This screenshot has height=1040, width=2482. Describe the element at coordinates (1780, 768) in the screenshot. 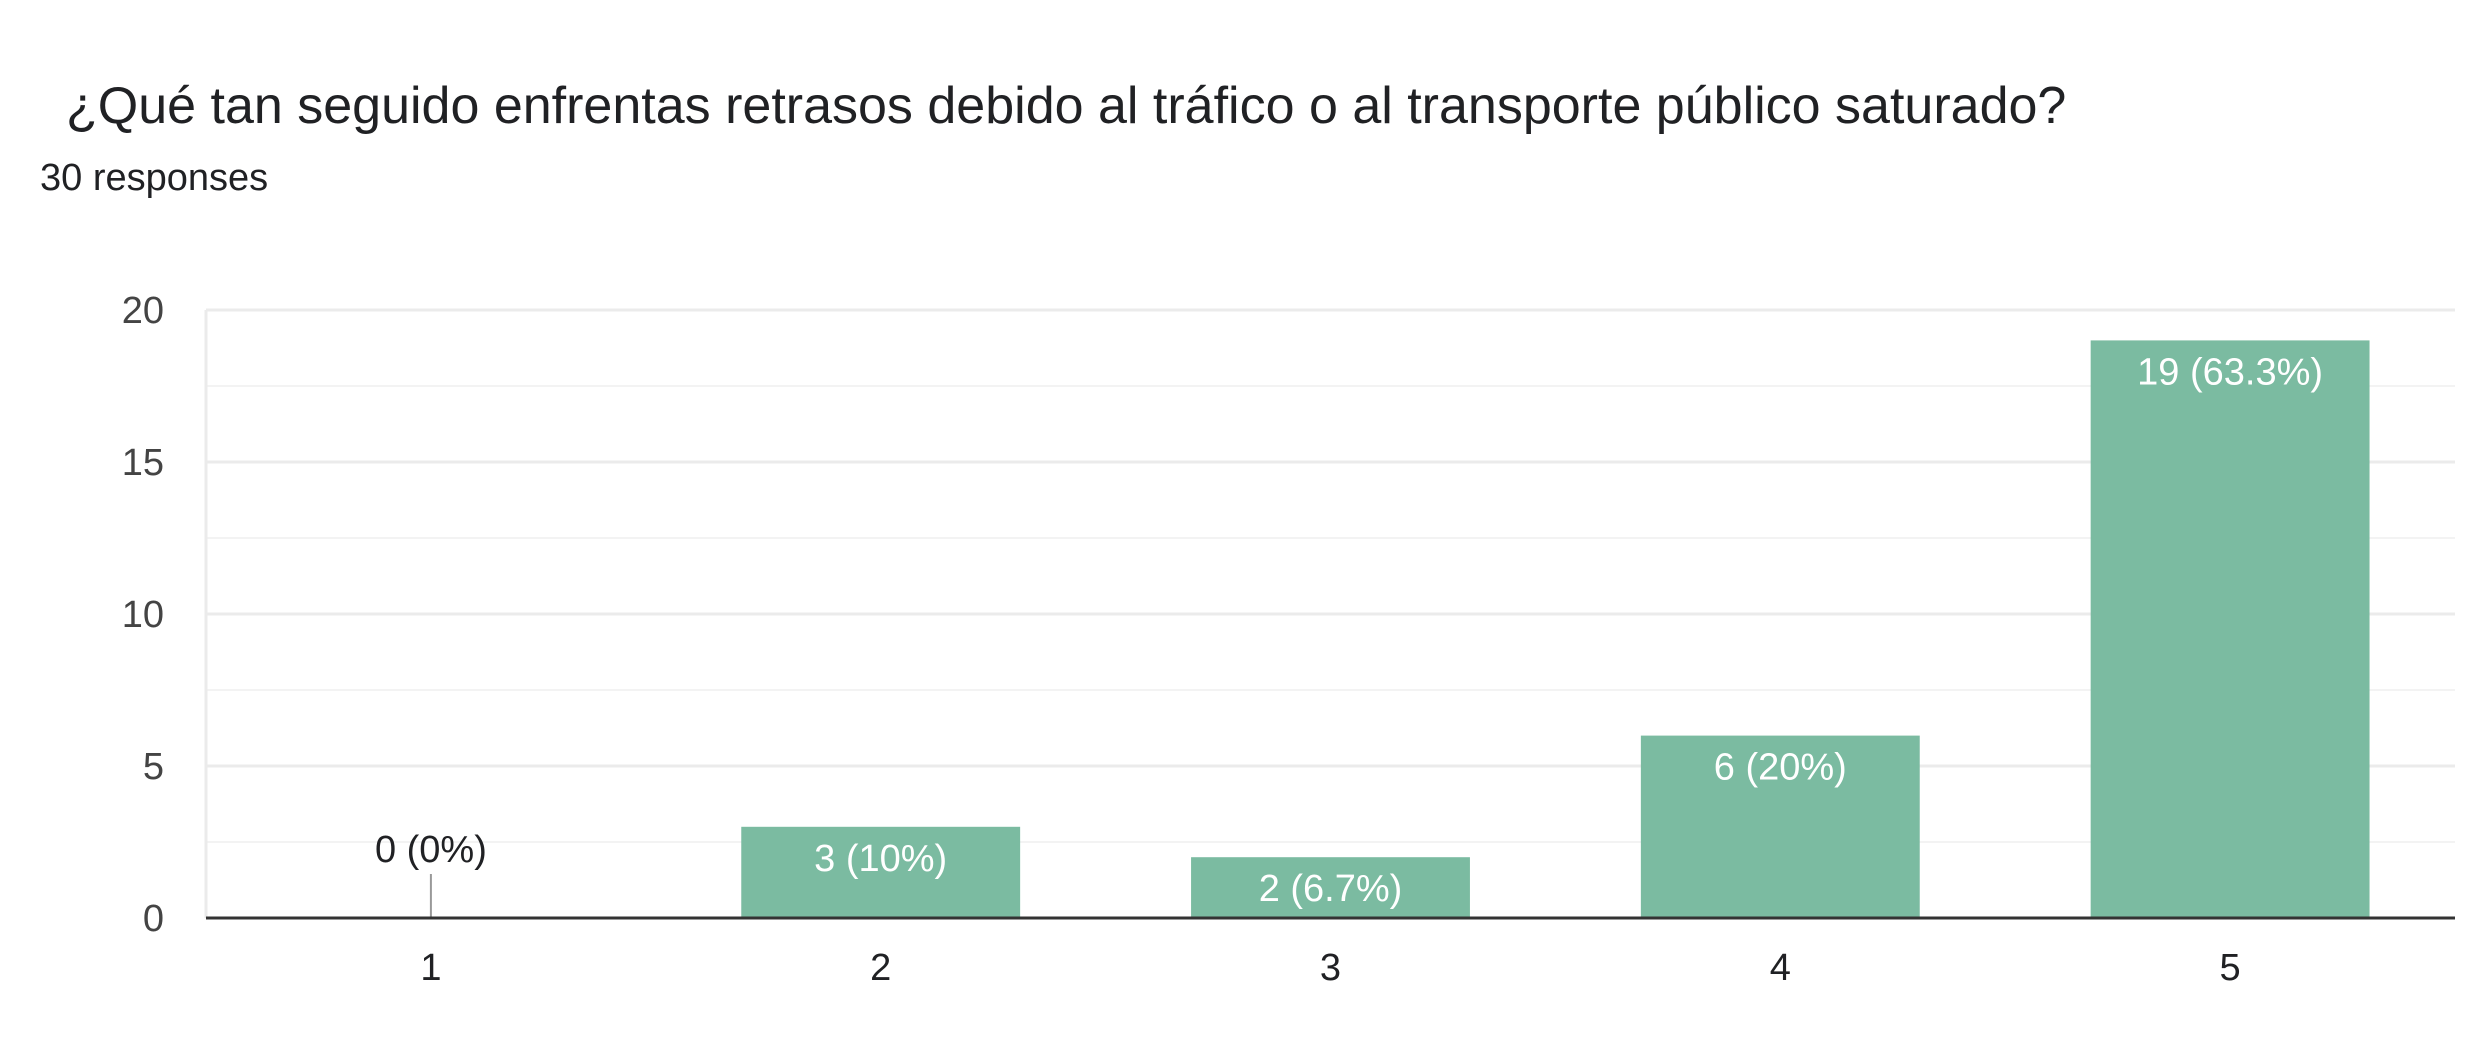

I see `bar-data-label: 6 (20%)` at that location.